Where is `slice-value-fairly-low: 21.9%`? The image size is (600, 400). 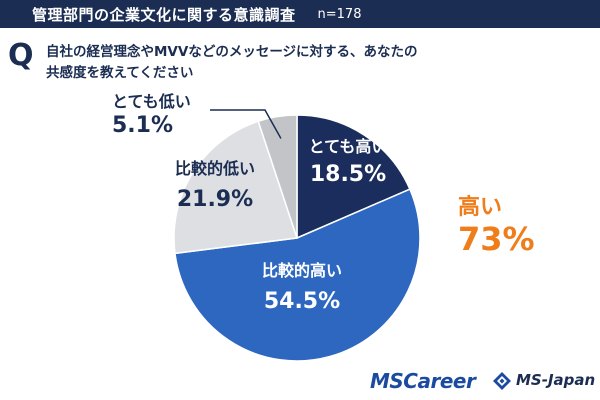 slice-value-fairly-low: 21.9% is located at coordinates (215, 199).